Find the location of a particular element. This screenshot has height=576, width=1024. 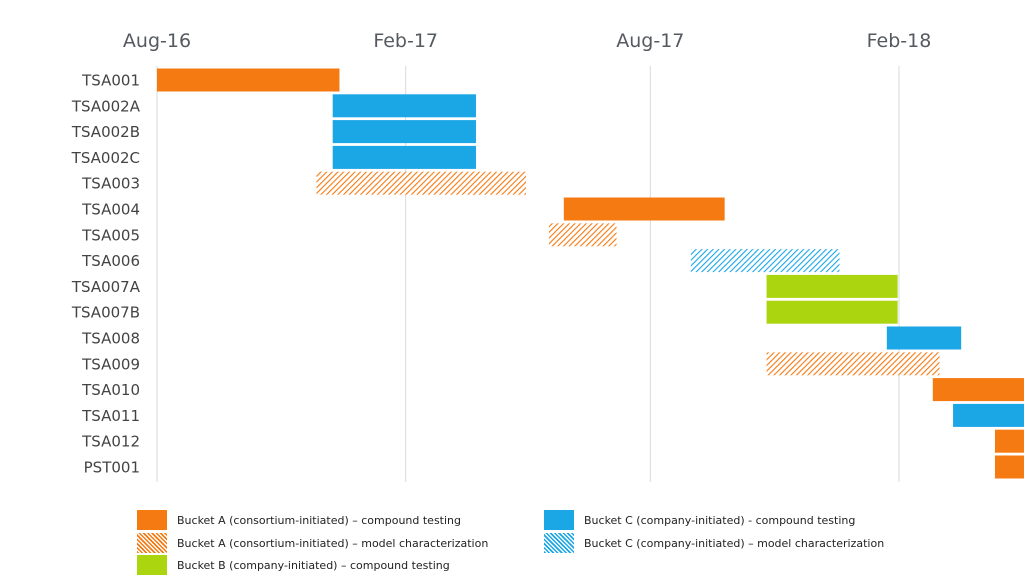

task-bar-tsa003 is located at coordinates (421, 183).